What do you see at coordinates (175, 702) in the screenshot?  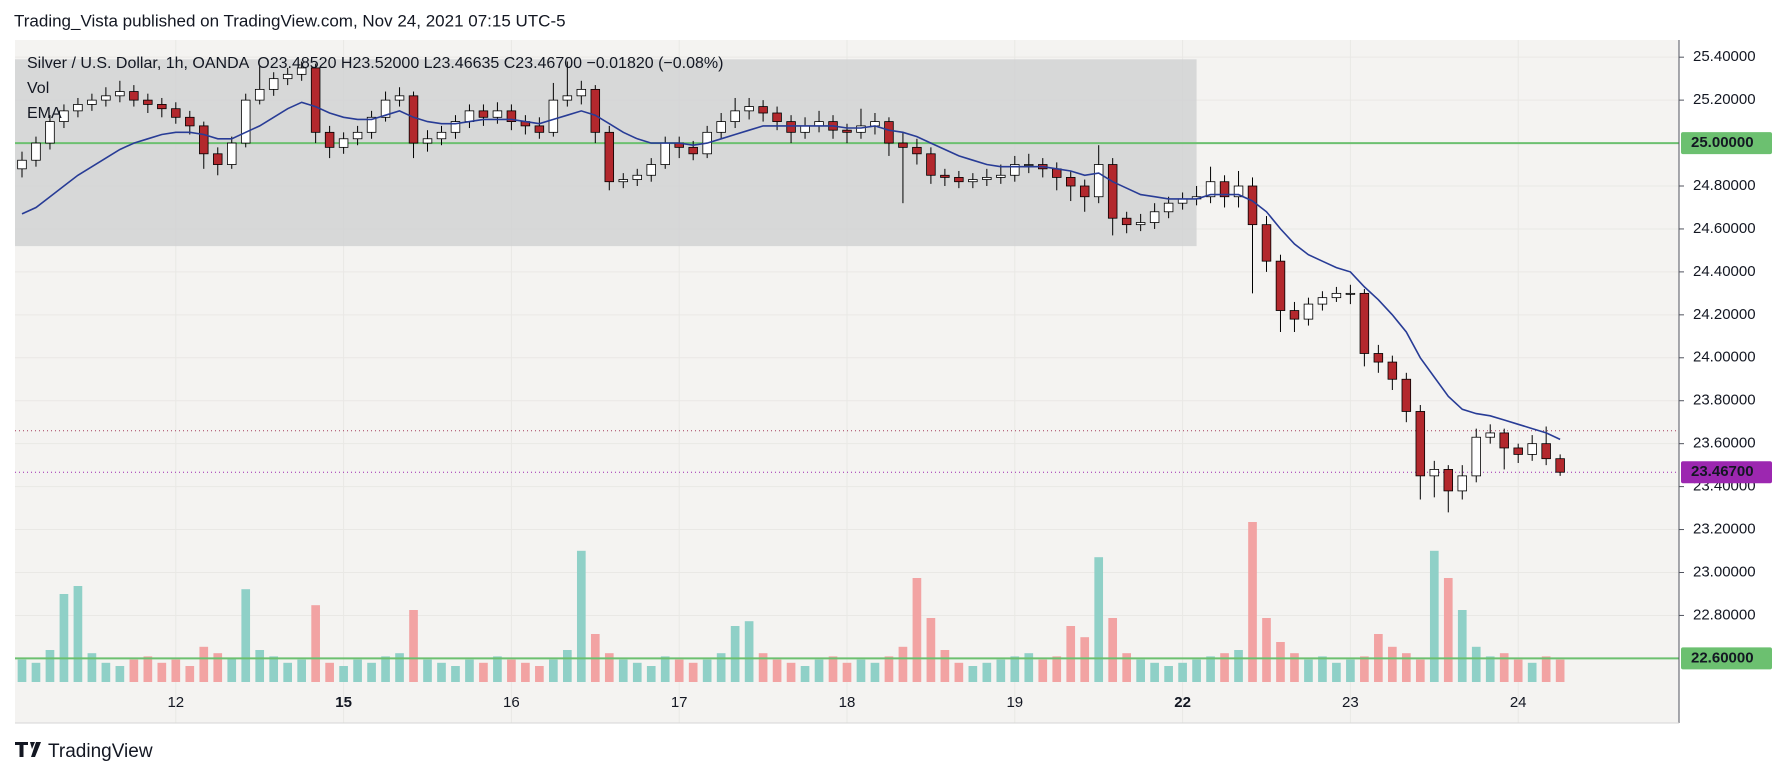 I see `x-tick-label: 12` at bounding box center [175, 702].